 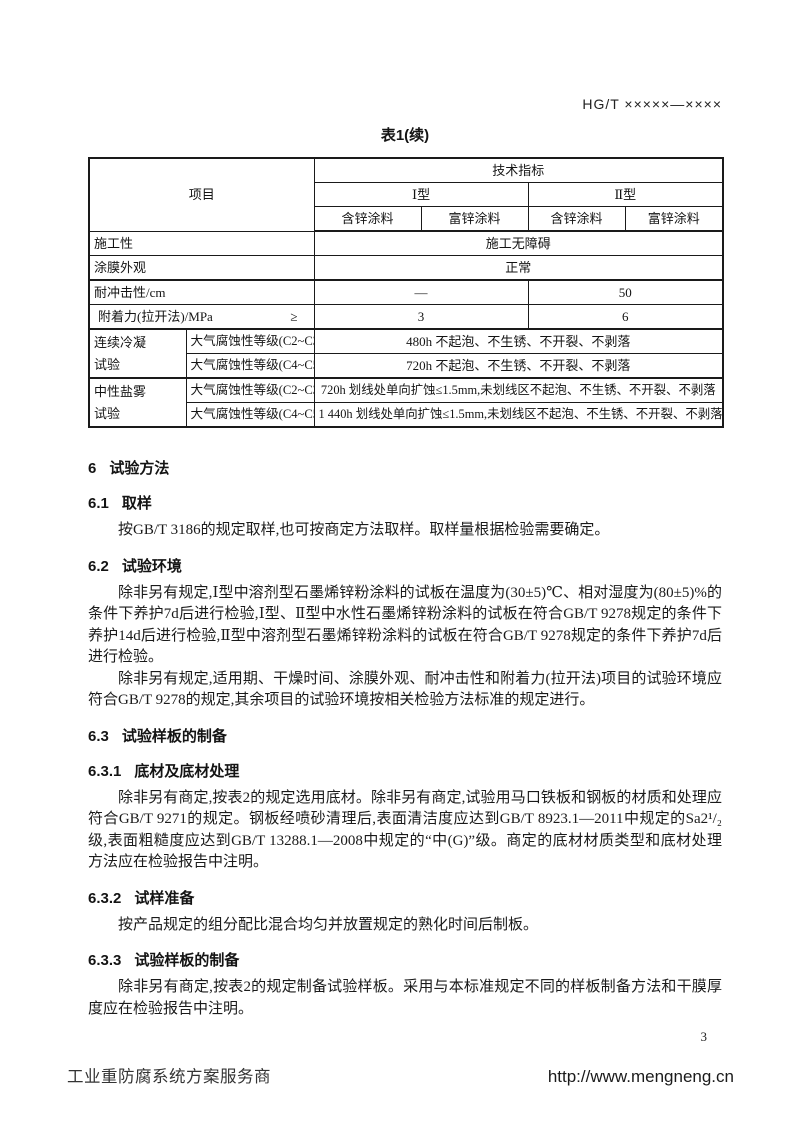 I want to click on standard-code: HG/T ×××××—××××, so click(x=652, y=104).